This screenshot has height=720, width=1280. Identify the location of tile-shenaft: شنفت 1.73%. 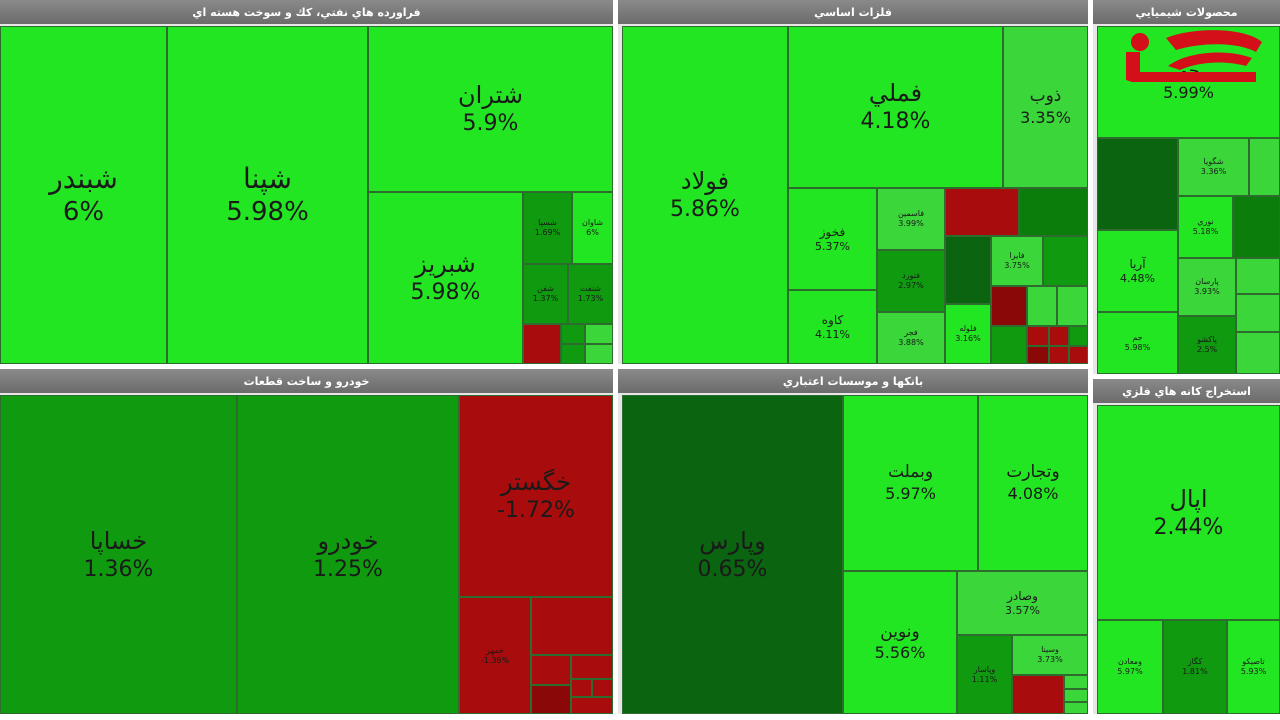
(590, 294).